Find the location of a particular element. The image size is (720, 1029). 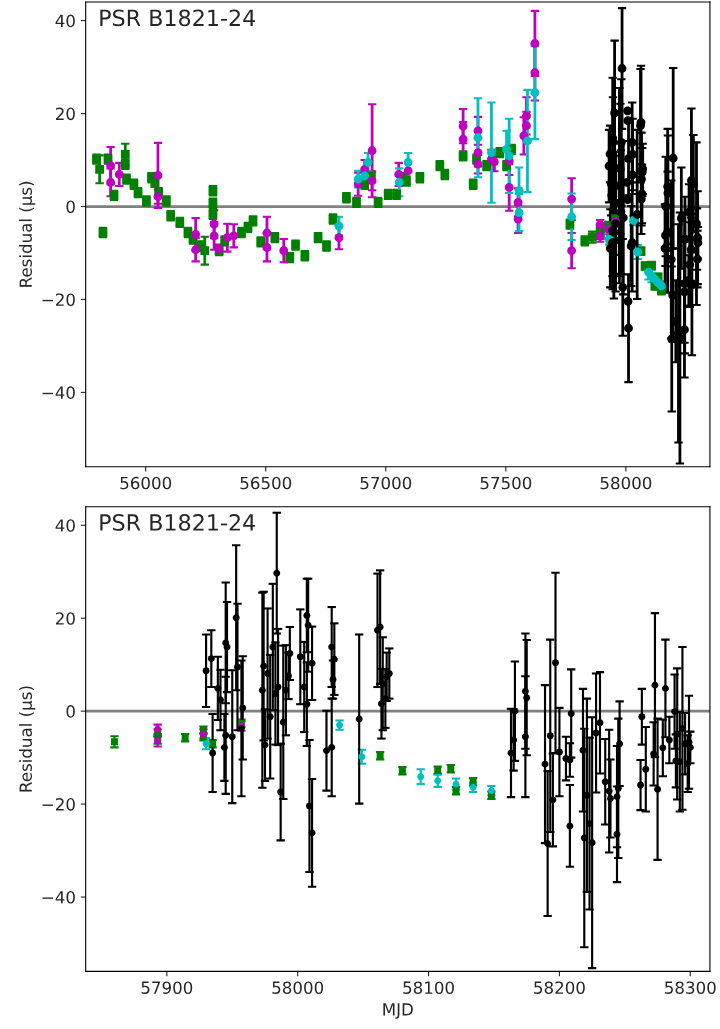

x-tick-label: 56500 is located at coordinates (266, 483).